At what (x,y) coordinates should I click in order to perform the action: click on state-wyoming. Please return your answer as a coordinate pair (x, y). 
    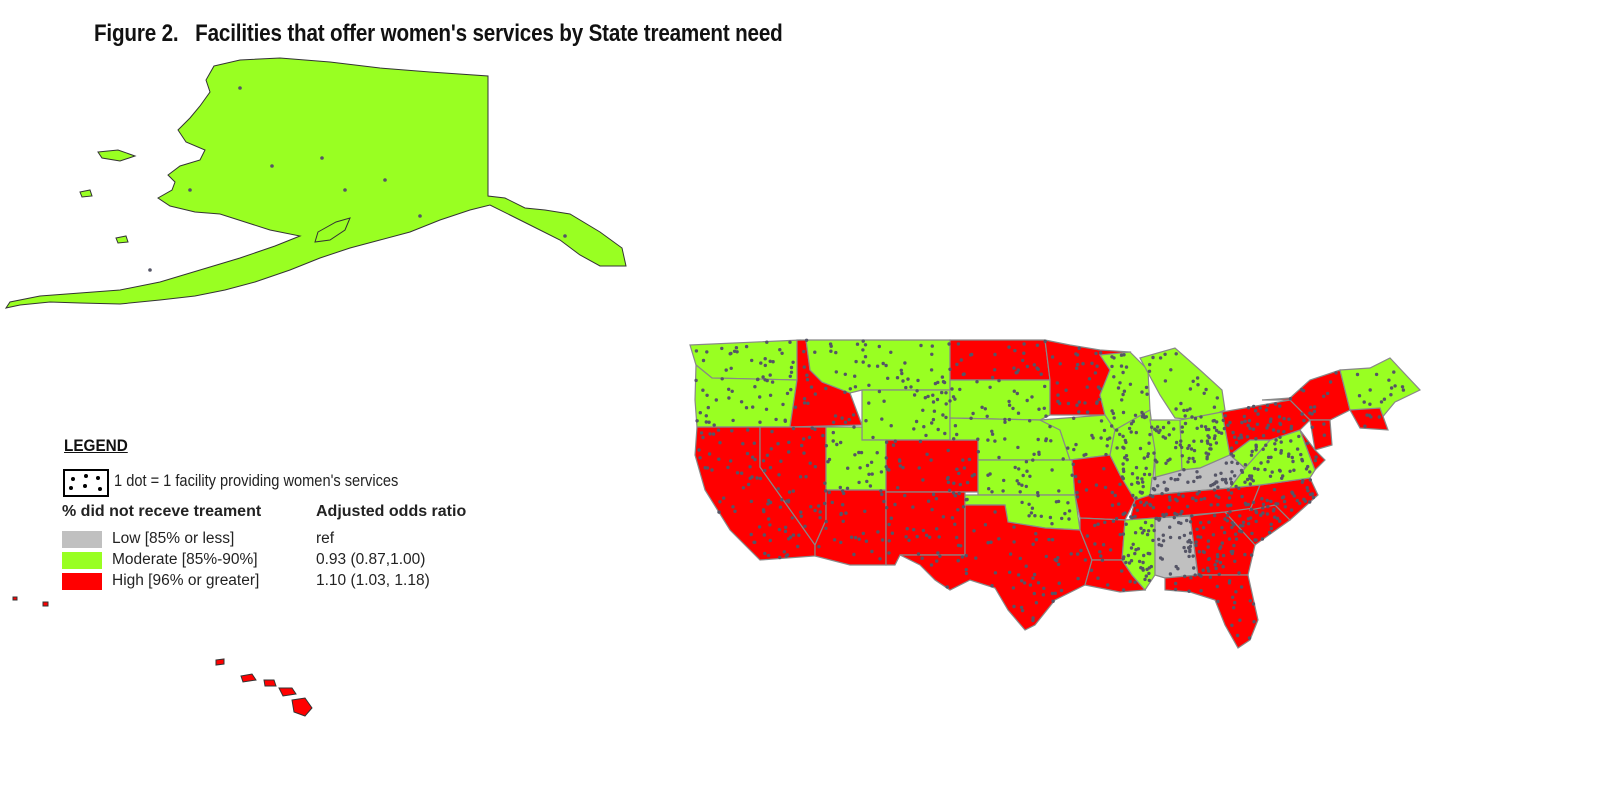
    Looking at the image, I should click on (906, 415).